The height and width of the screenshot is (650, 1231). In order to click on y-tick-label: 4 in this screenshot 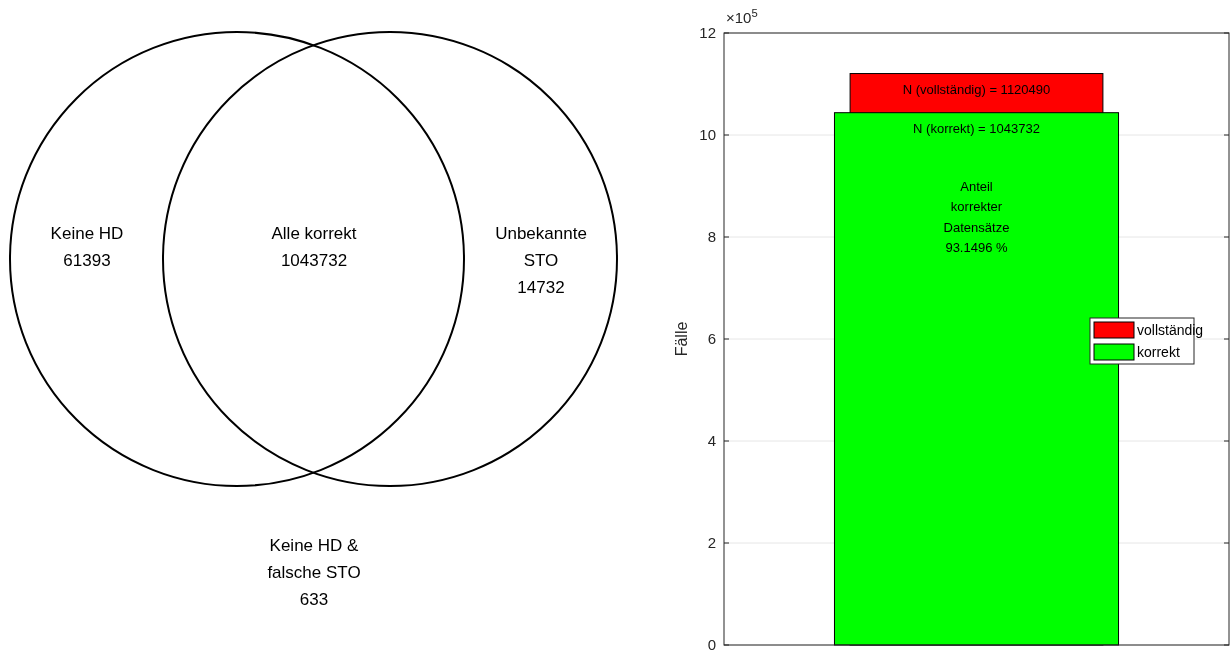, I will do `click(711, 440)`.